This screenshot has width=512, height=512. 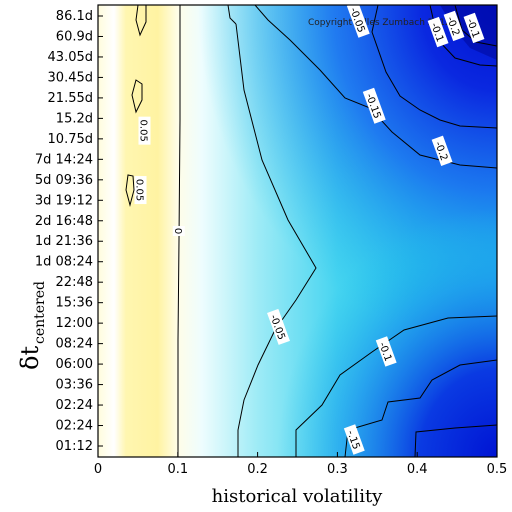 I want to click on y-tick-label: 15:36, so click(x=74, y=303).